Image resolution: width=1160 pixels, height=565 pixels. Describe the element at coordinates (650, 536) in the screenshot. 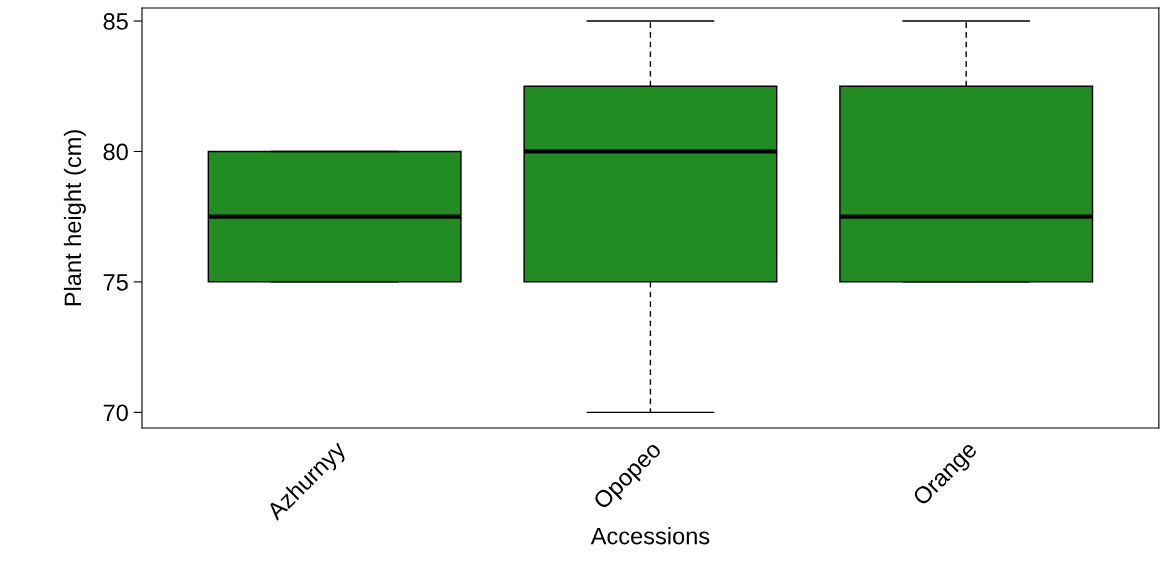

I see `x-axis-title: Accessions` at that location.